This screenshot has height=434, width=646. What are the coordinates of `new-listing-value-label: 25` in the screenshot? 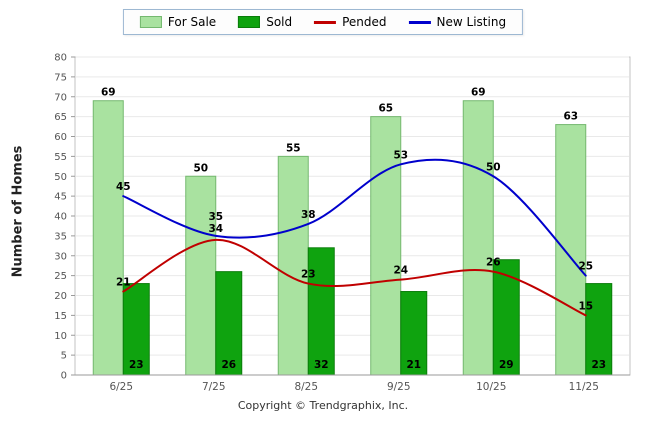 It's located at (585, 267).